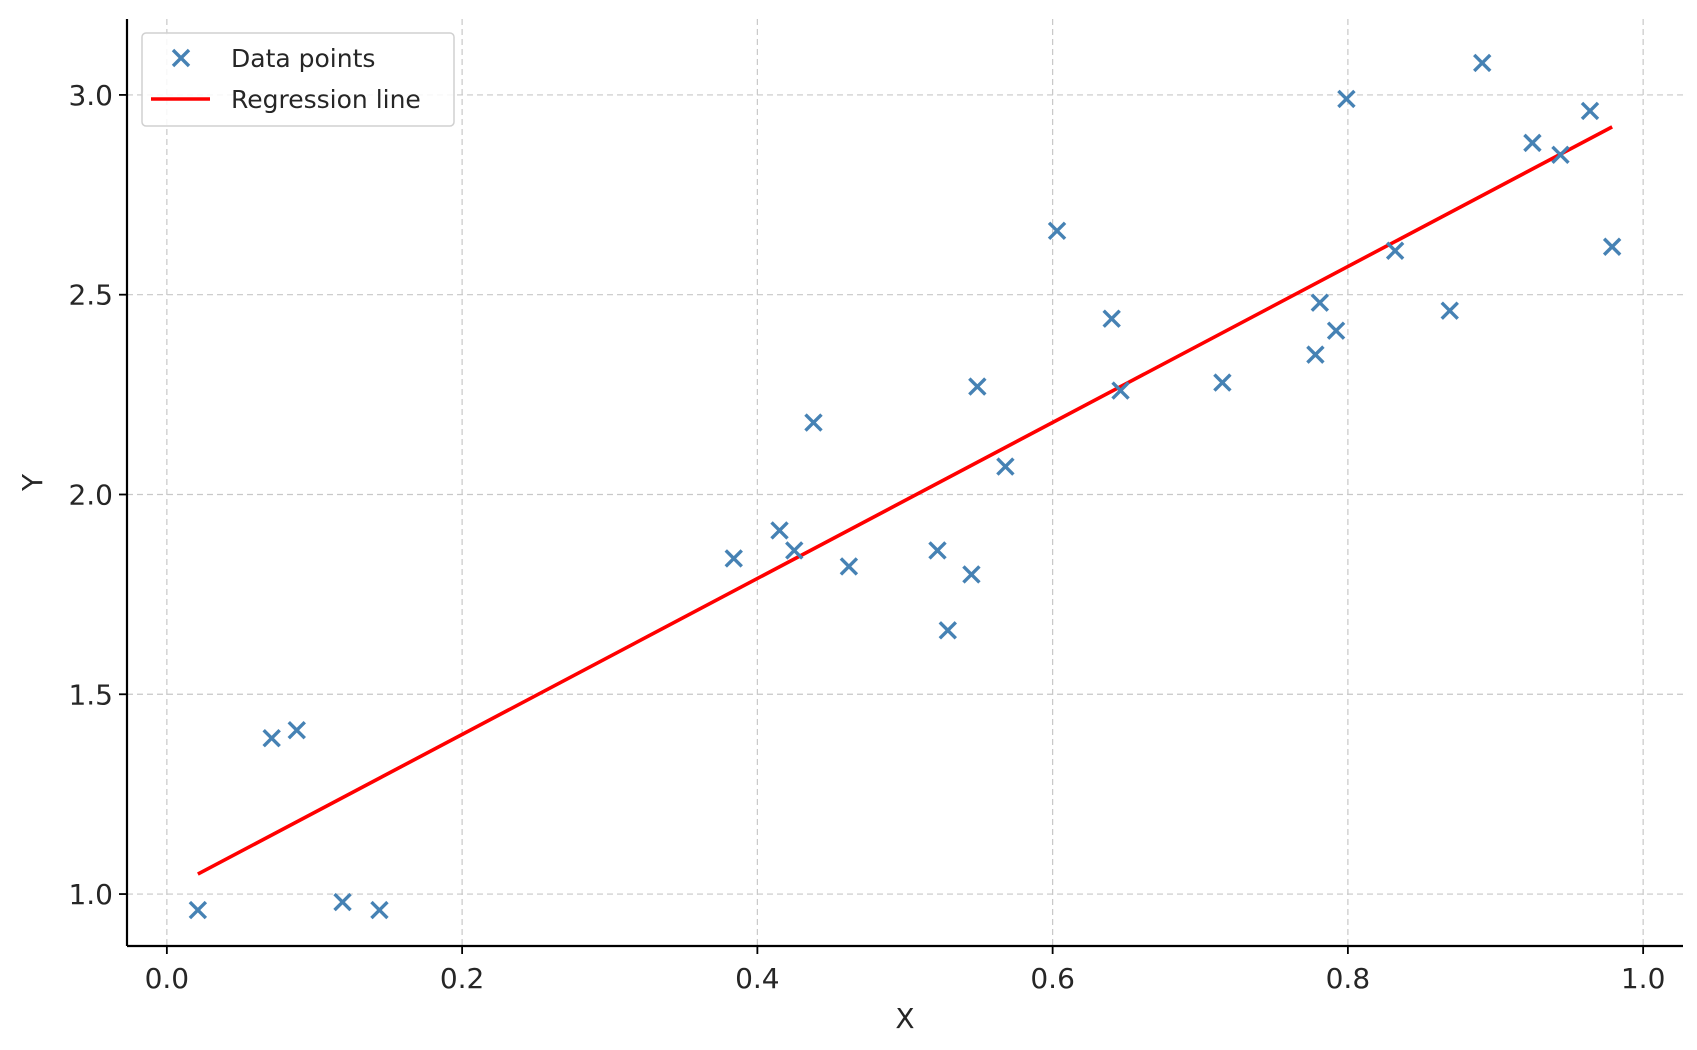  Describe the element at coordinates (1348, 978) in the screenshot. I see `x-tick-label: 0.8` at that location.